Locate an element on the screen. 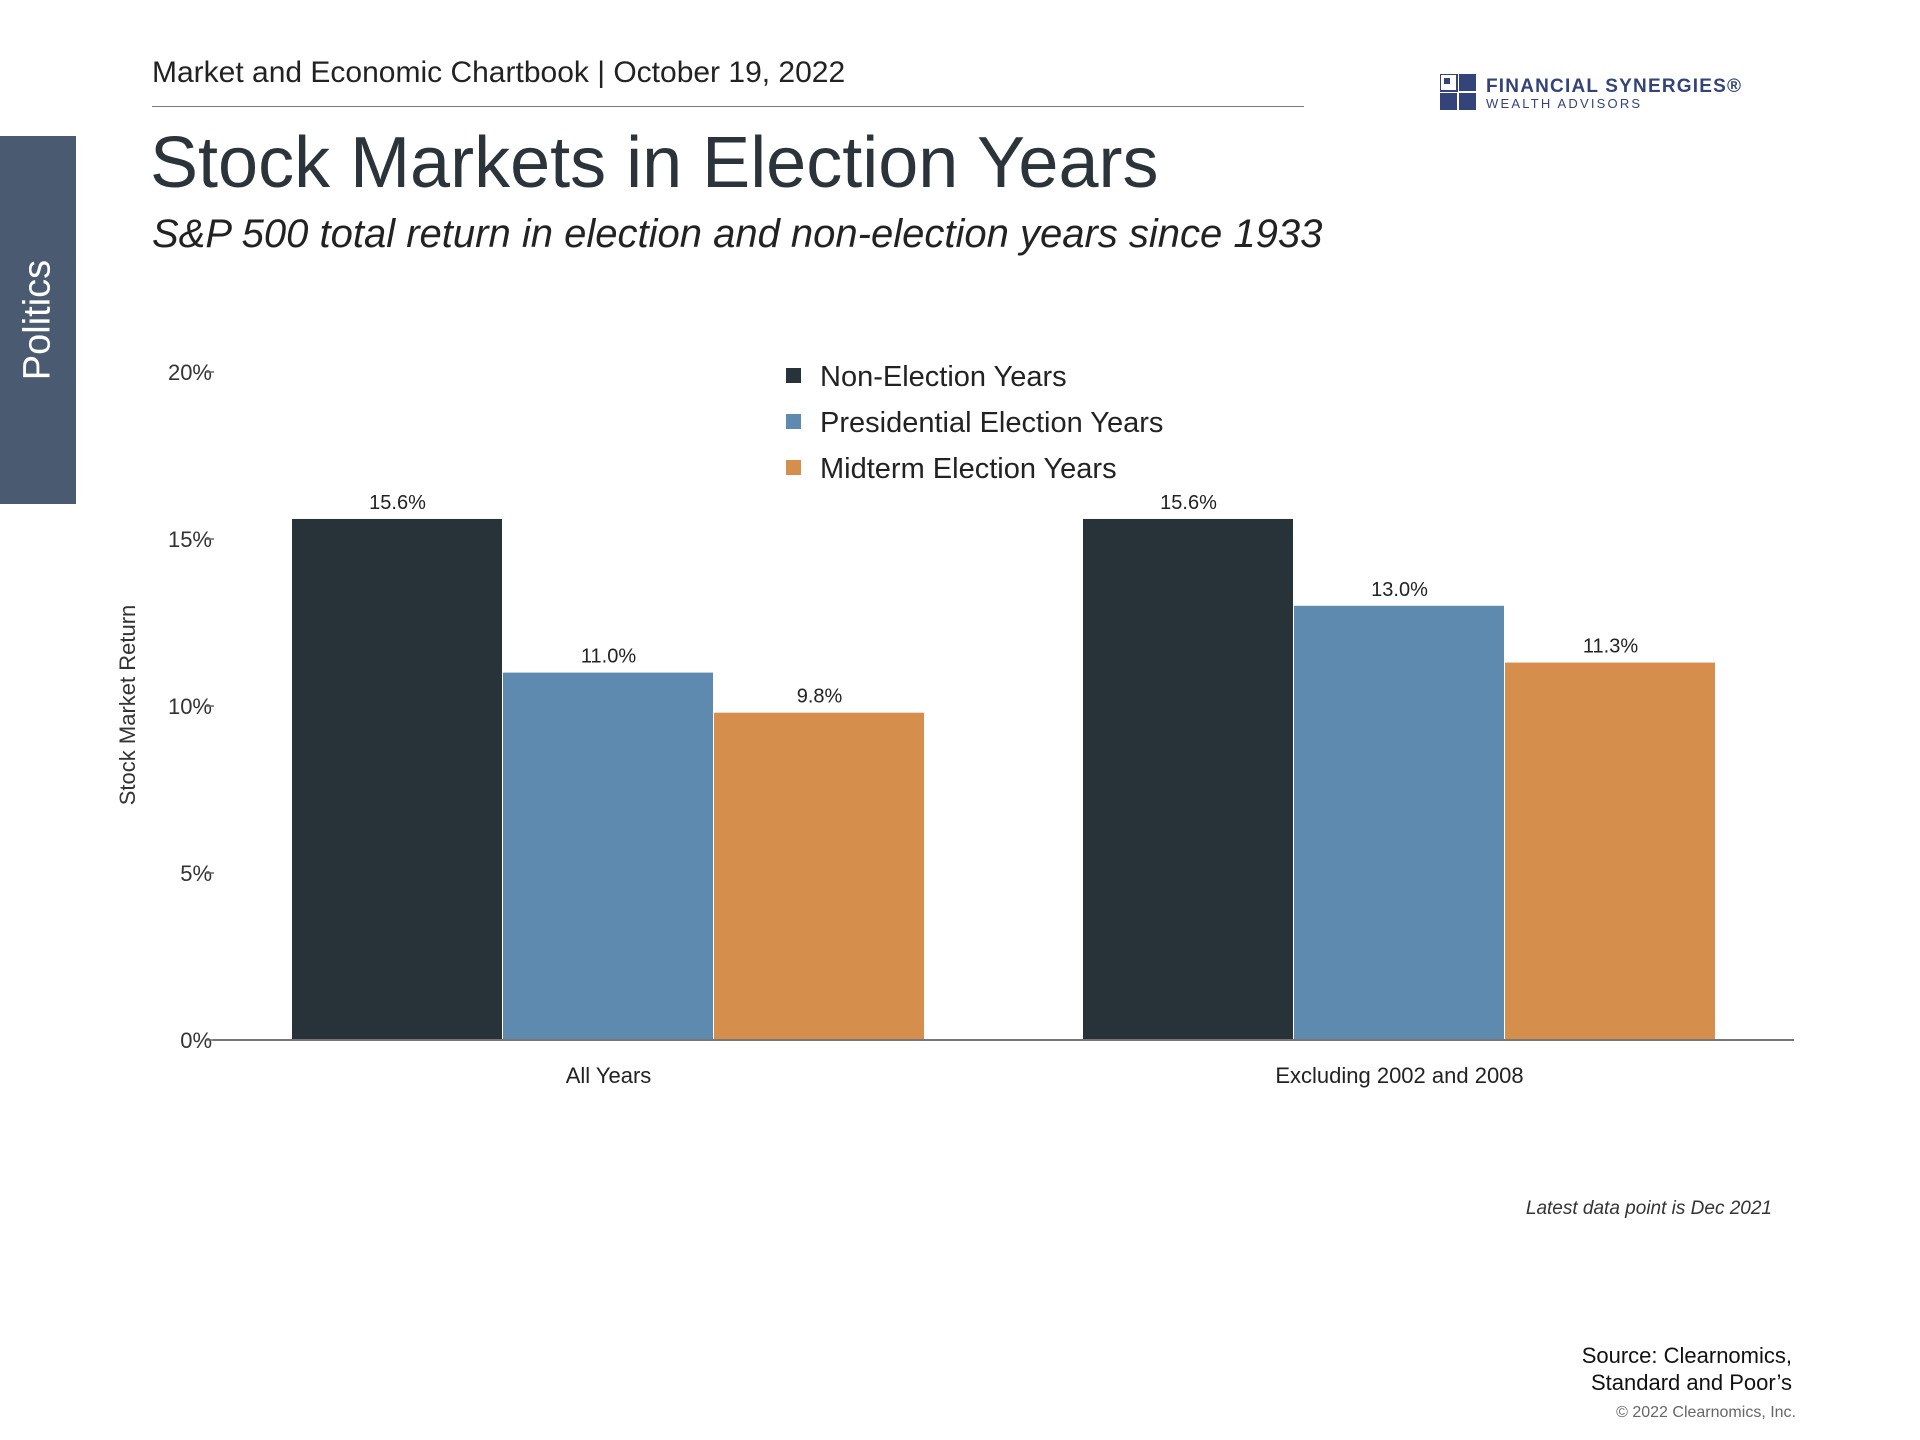 This screenshot has width=1920, height=1440. y-tick-label: 15% is located at coordinates (190, 539).